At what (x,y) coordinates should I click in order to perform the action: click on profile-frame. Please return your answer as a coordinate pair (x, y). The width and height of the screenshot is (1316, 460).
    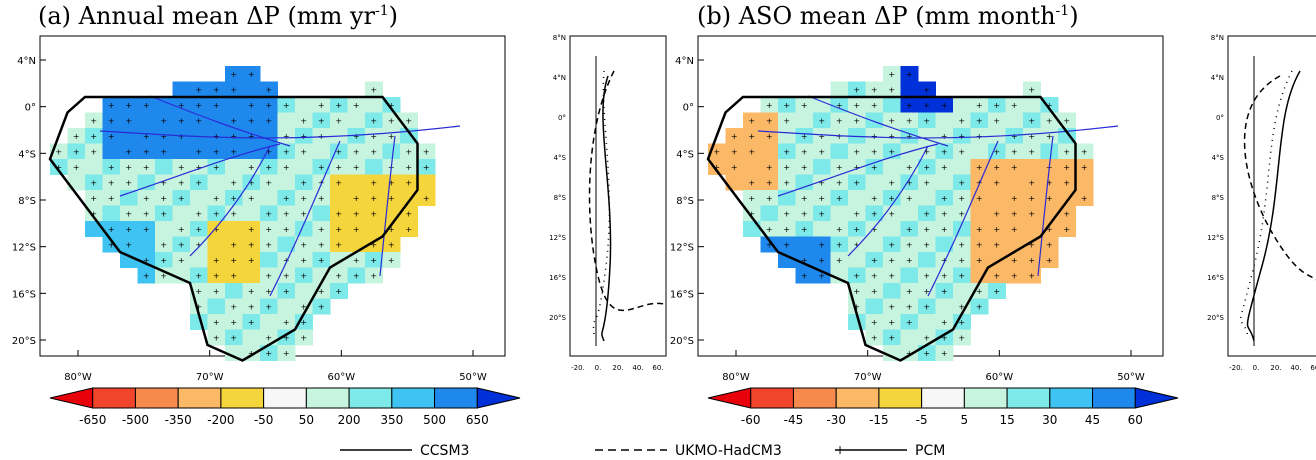
    Looking at the image, I should click on (1271, 196).